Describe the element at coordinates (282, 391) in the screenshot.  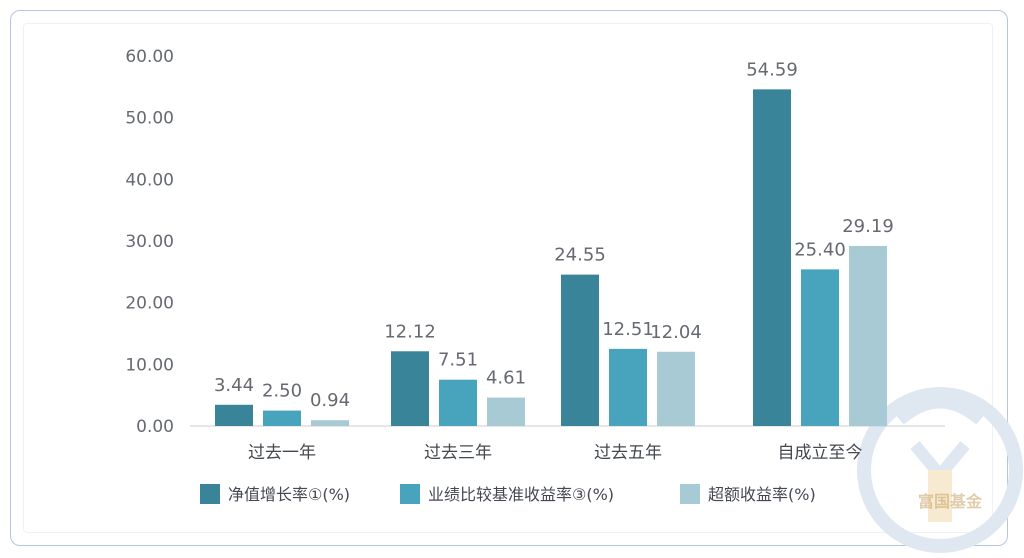
I see `value-label: 2.50` at that location.